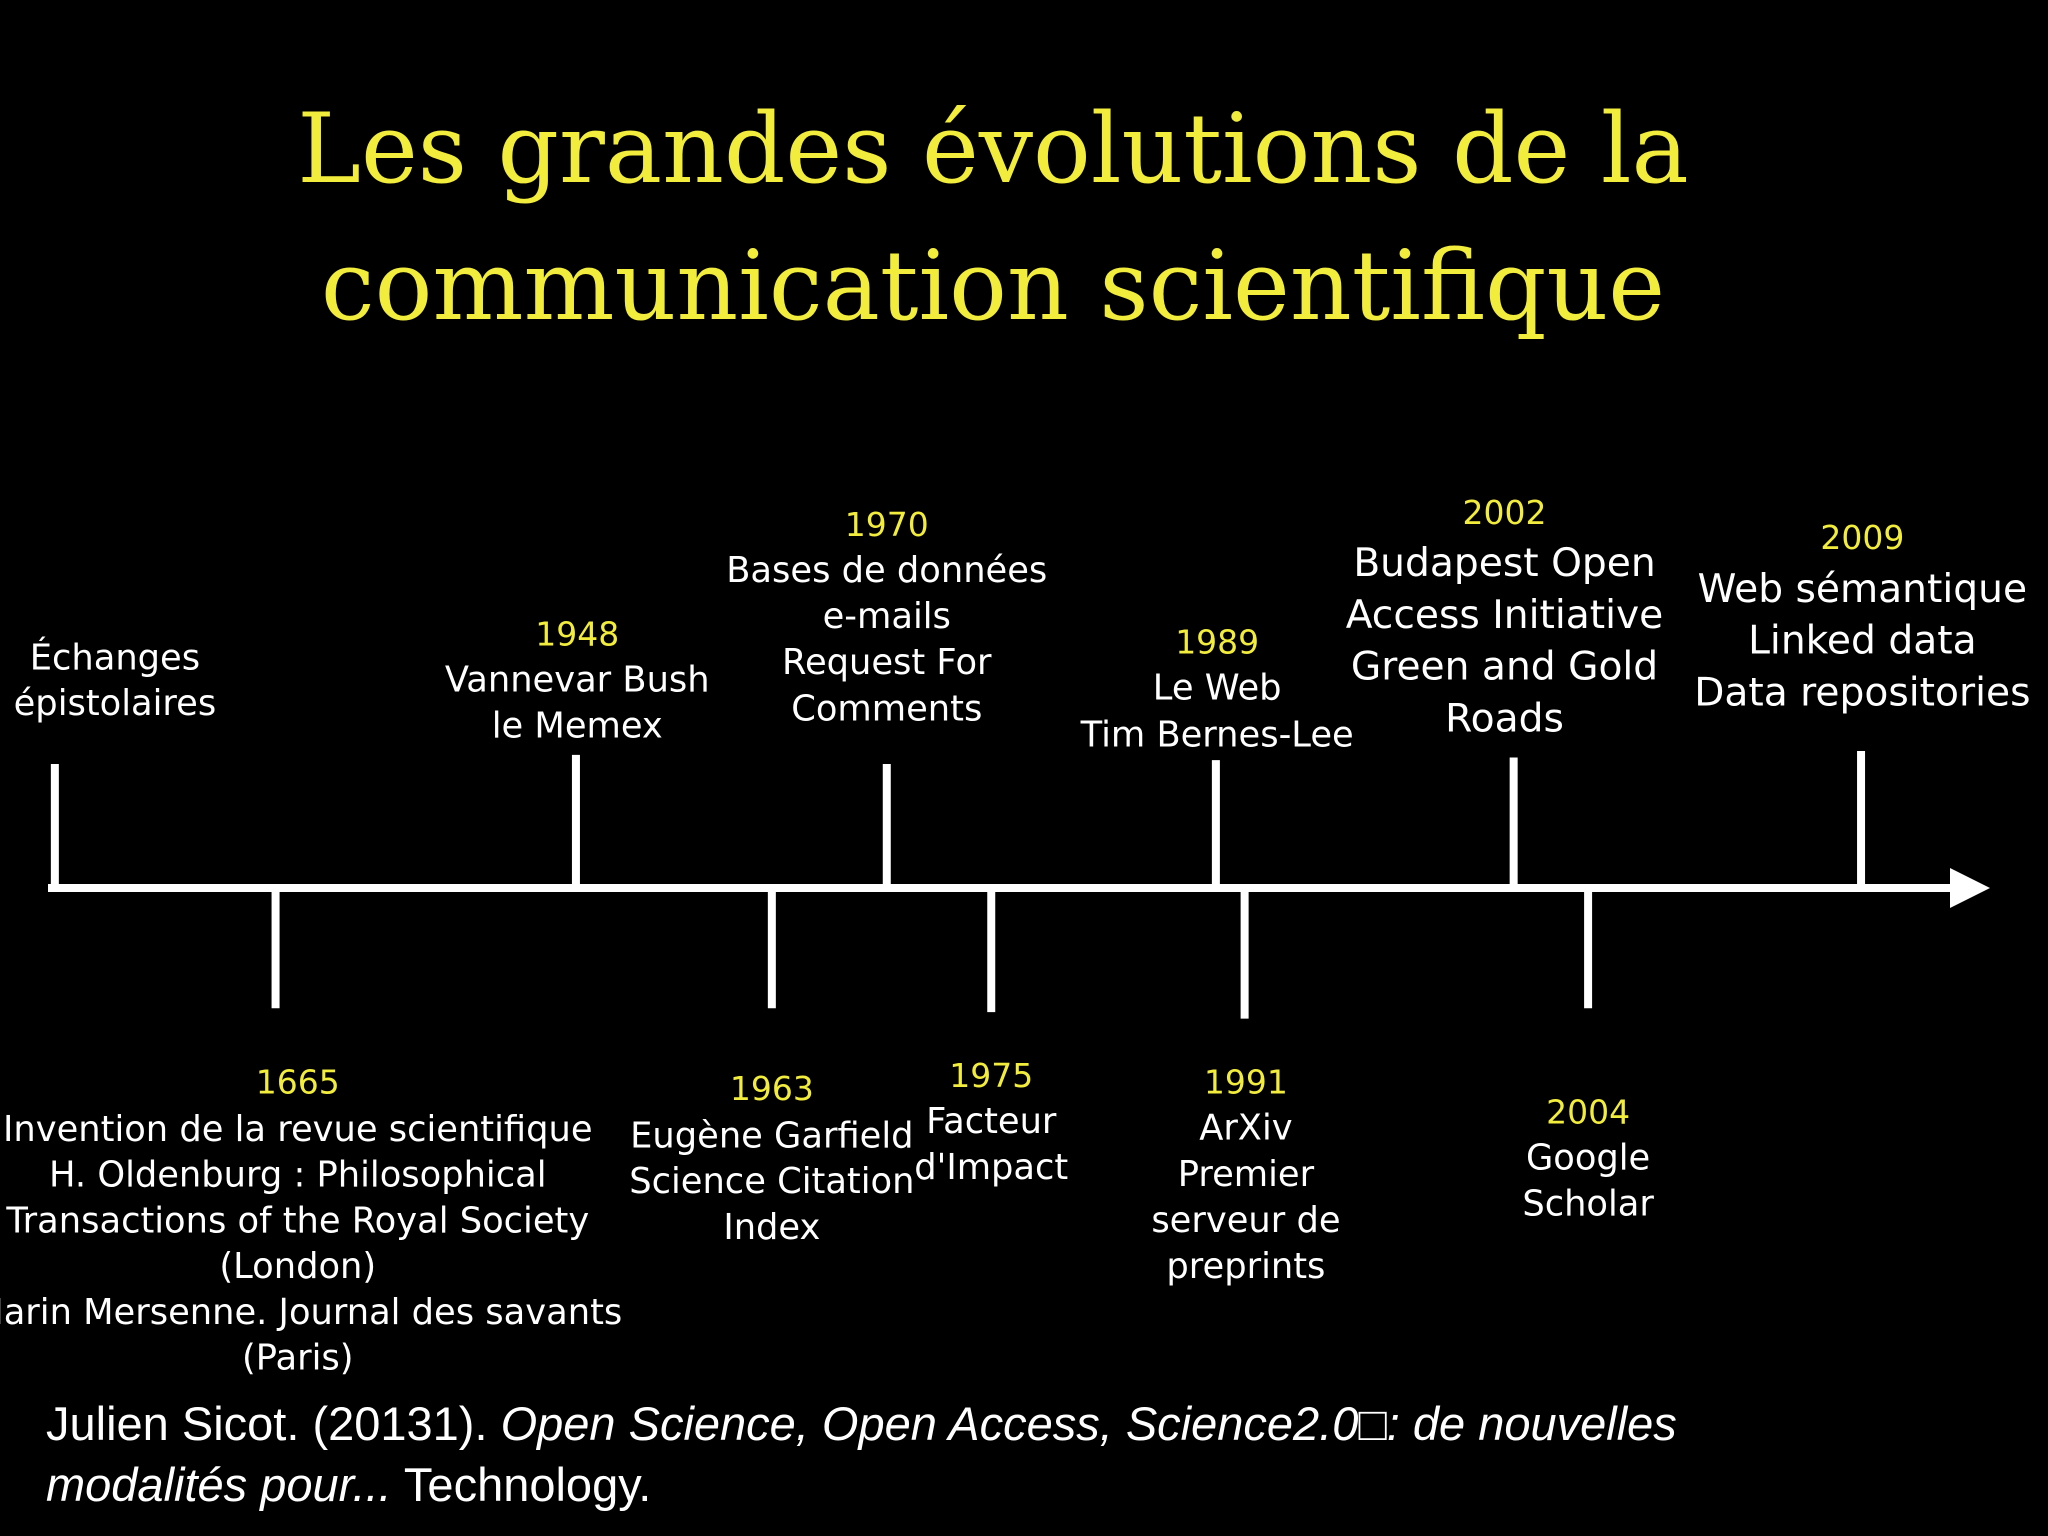 The height and width of the screenshot is (1536, 2048). Describe the element at coordinates (1505, 615) in the screenshot. I see `event-text: Access Initiative` at that location.